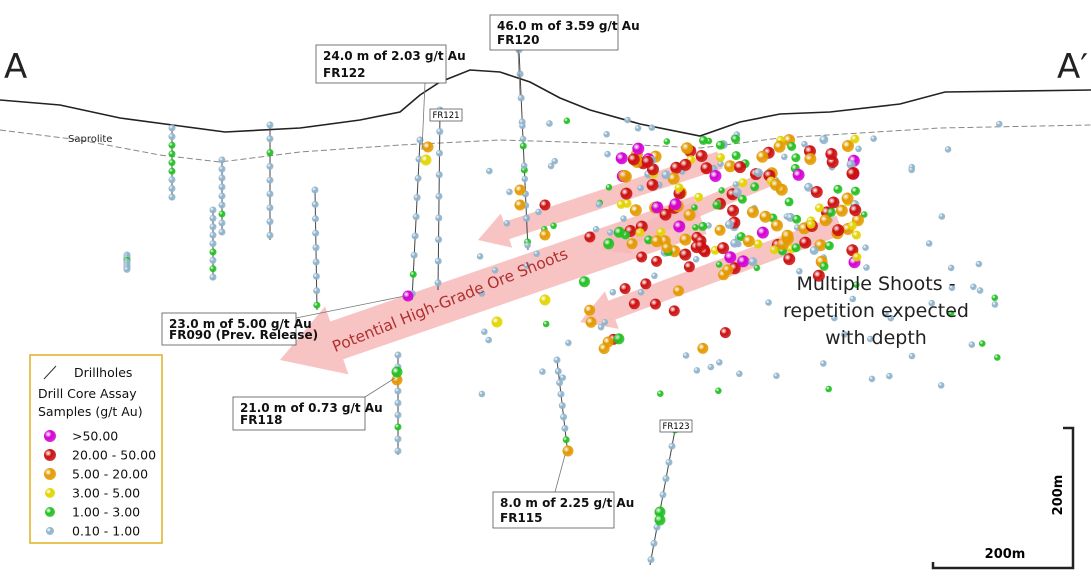  I want to click on legend-item: 3.00 - 5.00, so click(106, 493).